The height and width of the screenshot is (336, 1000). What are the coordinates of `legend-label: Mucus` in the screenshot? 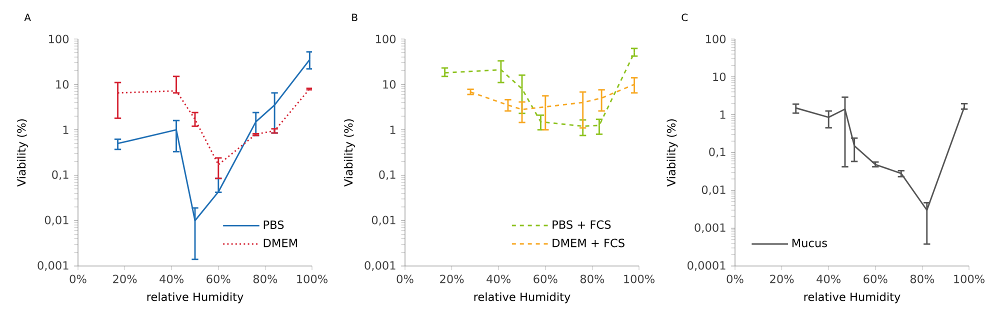 It's located at (809, 243).